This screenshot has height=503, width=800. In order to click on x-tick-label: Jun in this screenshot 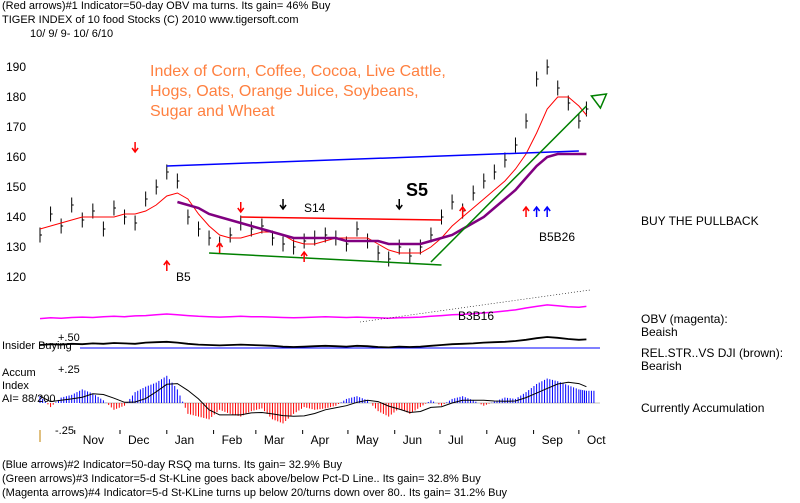, I will do `click(412, 440)`.